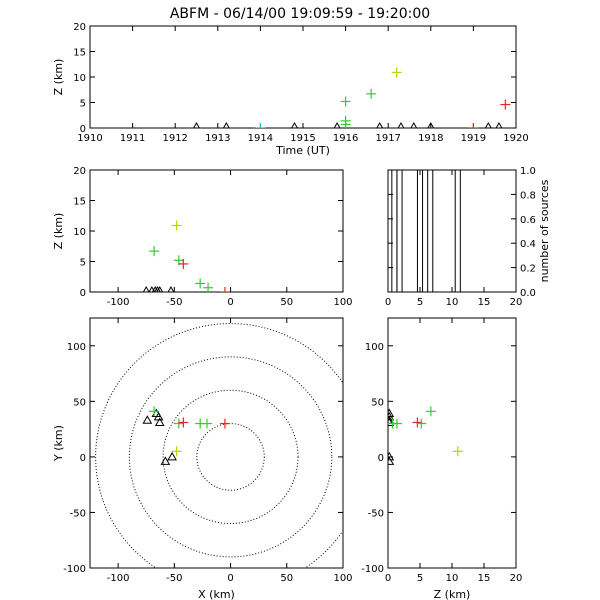  What do you see at coordinates (376, 513) in the screenshot?
I see `y-tick-label: -50` at bounding box center [376, 513].